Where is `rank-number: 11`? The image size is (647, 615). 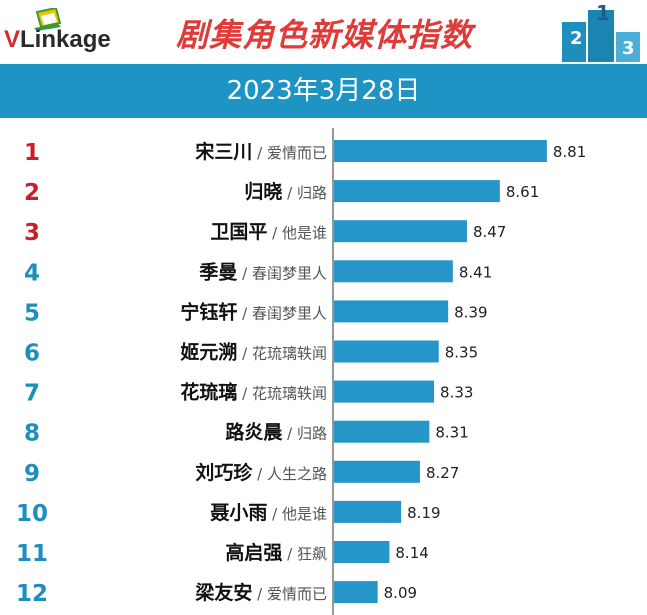 rank-number: 11 is located at coordinates (32, 554).